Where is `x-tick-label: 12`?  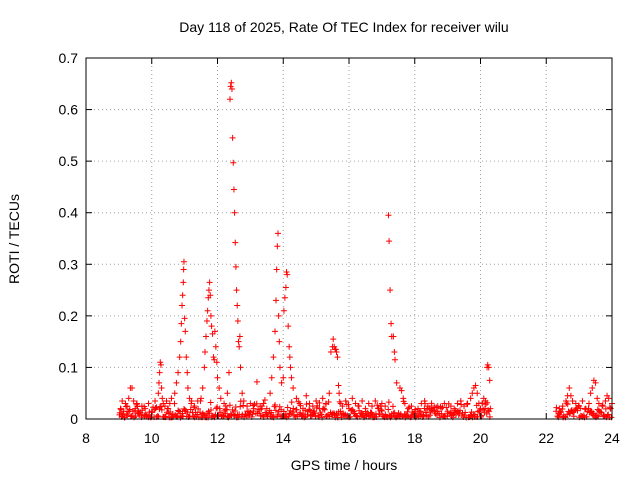 x-tick-label: 12 is located at coordinates (218, 438).